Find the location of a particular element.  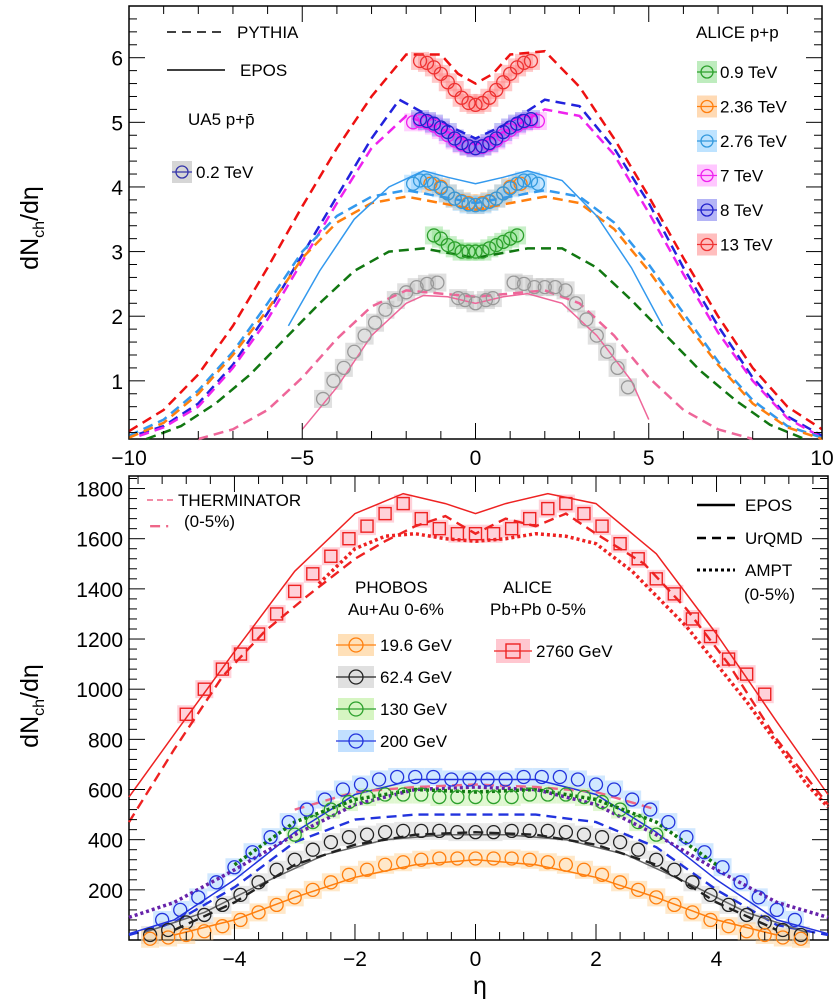

legend-therminator-label: THERMINATOR is located at coordinates (239, 500).